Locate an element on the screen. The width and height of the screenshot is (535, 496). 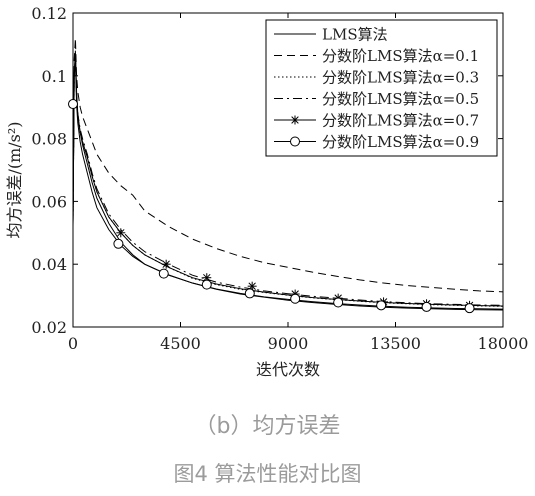
legend-label: LMS算法 is located at coordinates (355, 35).